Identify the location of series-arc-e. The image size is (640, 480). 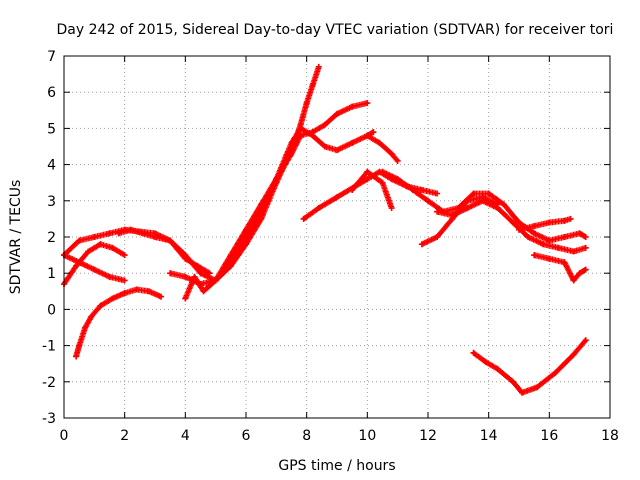
(218, 173).